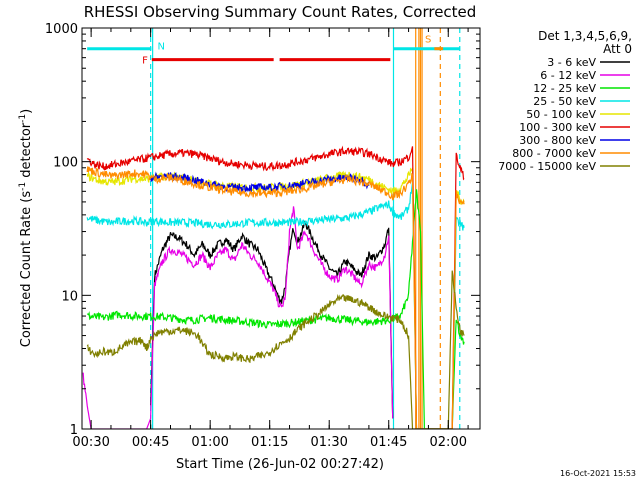 This screenshot has width=640, height=480. I want to click on x-tick-label: 01:15, so click(269, 442).